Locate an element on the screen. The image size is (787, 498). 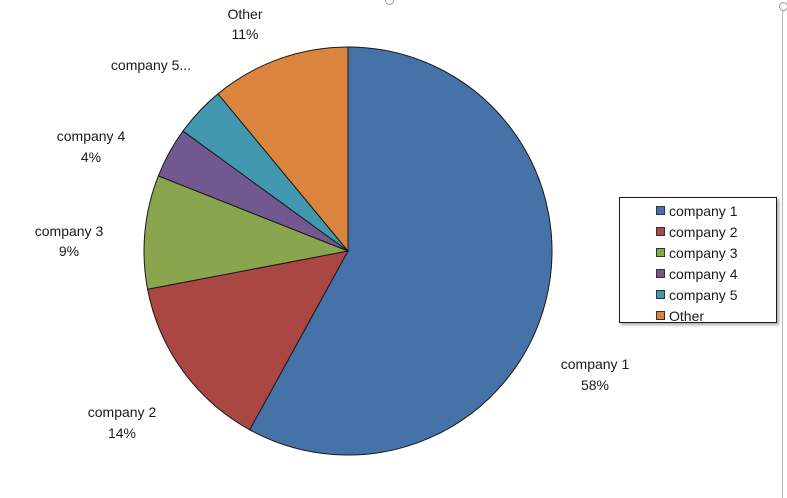
legend-item-company-5: company 5 is located at coordinates (698, 294).